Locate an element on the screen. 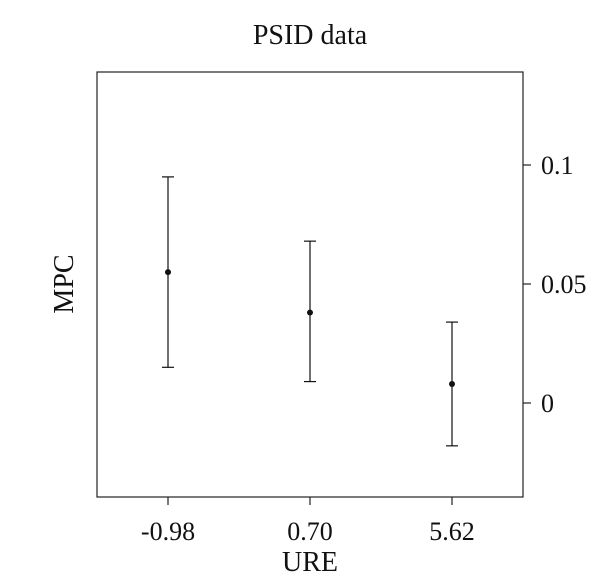 Image resolution: width=608 pixels, height=582 pixels. x-tick-label-3: 5.62 is located at coordinates (452, 531).